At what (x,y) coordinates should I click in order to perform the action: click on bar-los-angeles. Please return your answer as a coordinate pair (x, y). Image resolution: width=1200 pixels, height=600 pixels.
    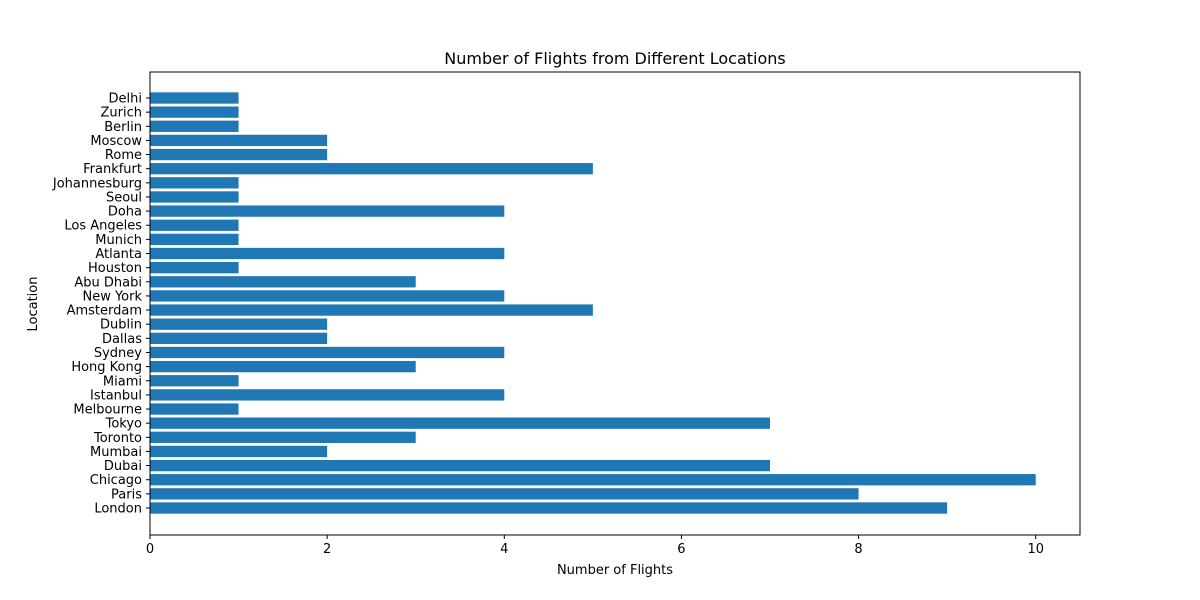
    Looking at the image, I should click on (194, 225).